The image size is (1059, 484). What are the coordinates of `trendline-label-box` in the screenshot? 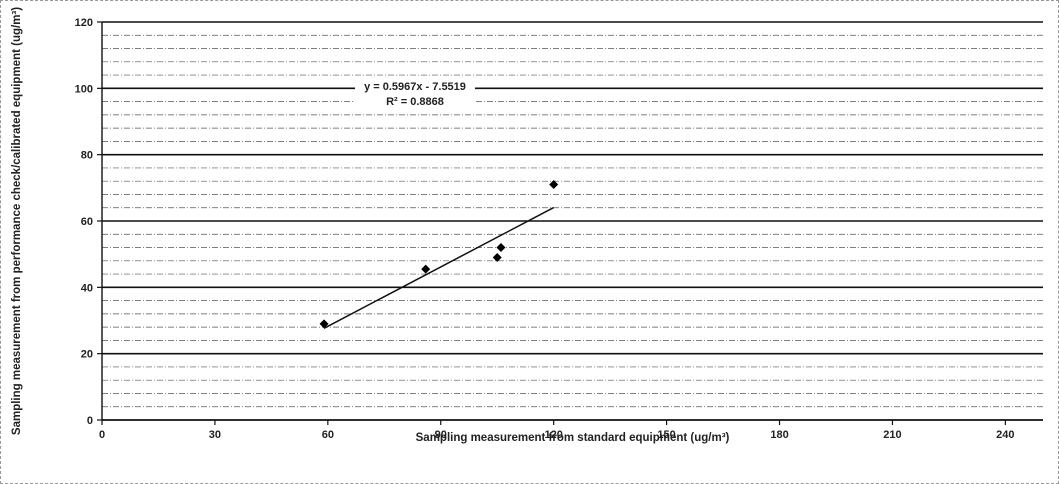 It's located at (415, 94).